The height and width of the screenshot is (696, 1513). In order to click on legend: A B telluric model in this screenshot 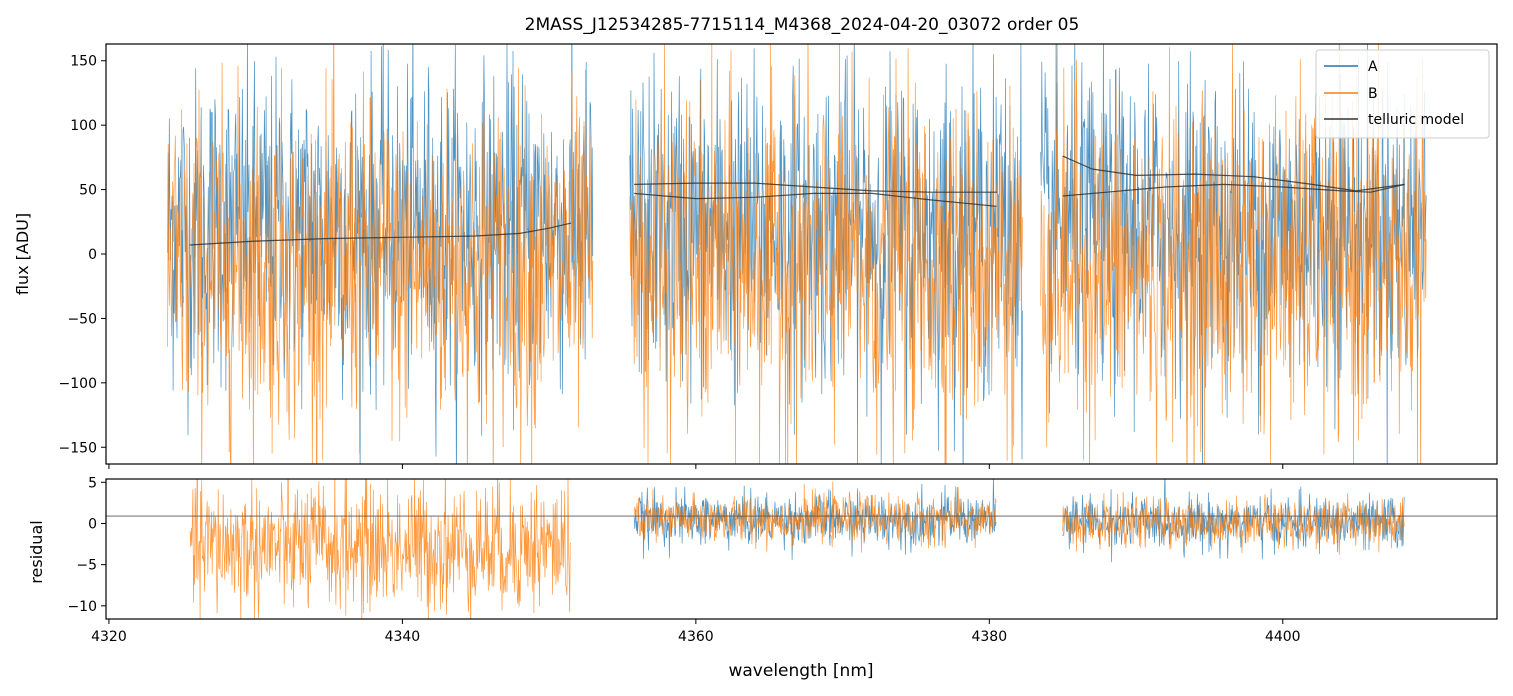, I will do `click(1402, 94)`.